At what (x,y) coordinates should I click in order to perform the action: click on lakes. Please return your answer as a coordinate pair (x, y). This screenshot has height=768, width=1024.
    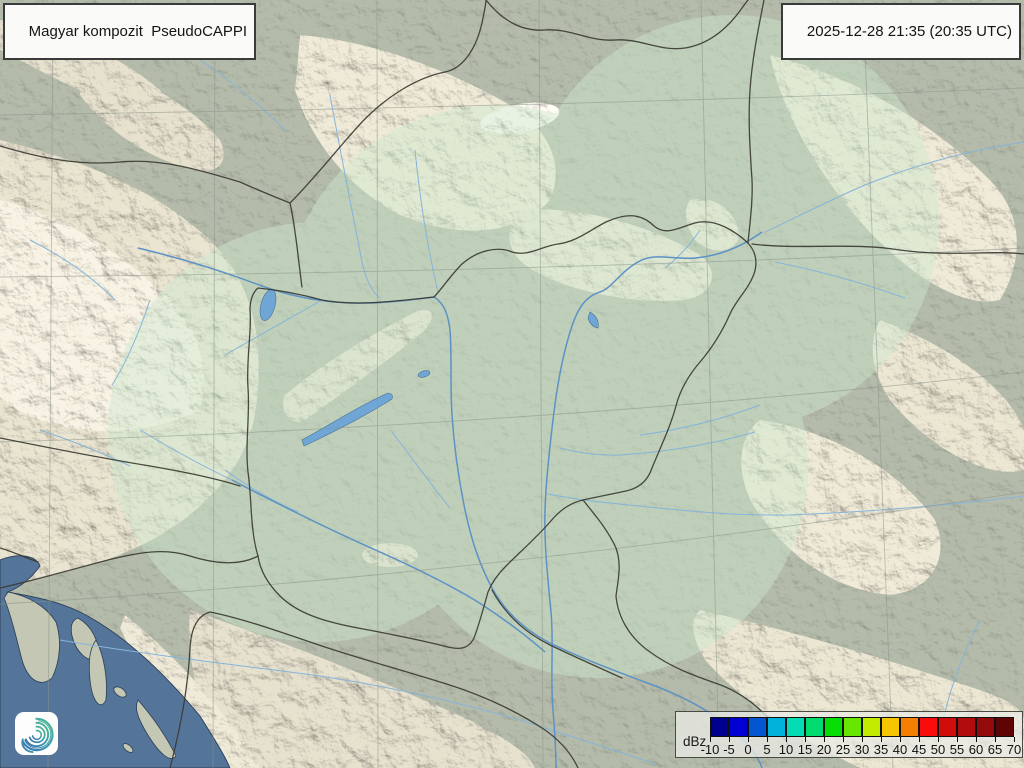
    Looking at the image, I should click on (429, 368).